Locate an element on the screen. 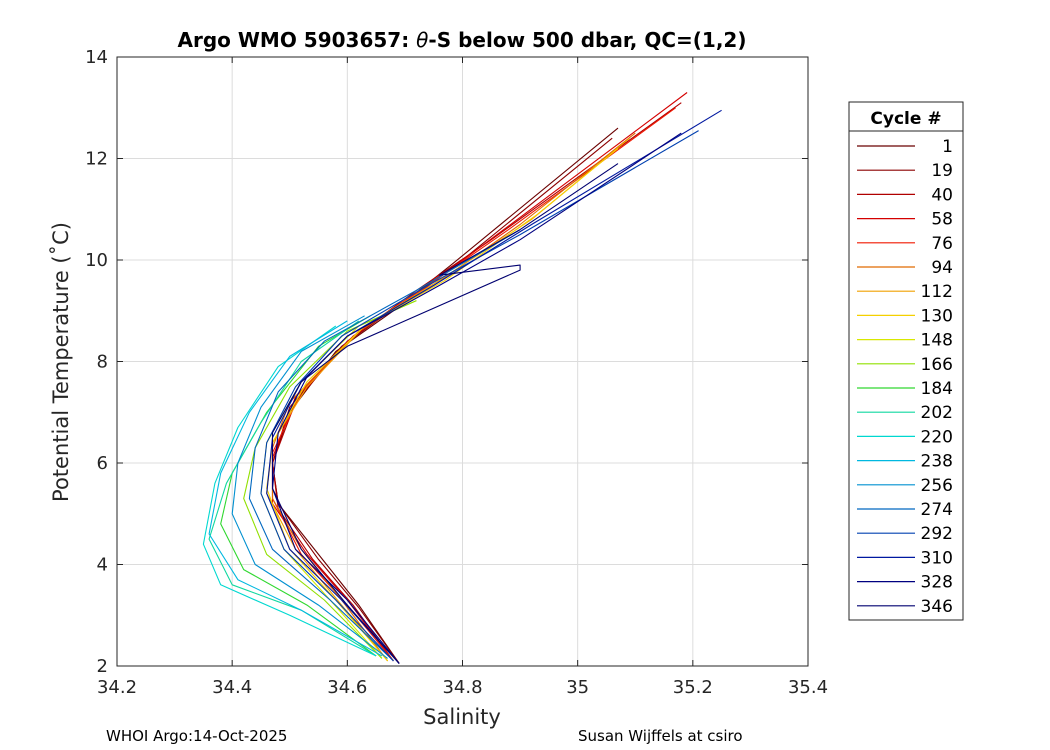 Image resolution: width=1050 pixels, height=750 pixels. x-axis-label: Salinity is located at coordinates (462, 717).